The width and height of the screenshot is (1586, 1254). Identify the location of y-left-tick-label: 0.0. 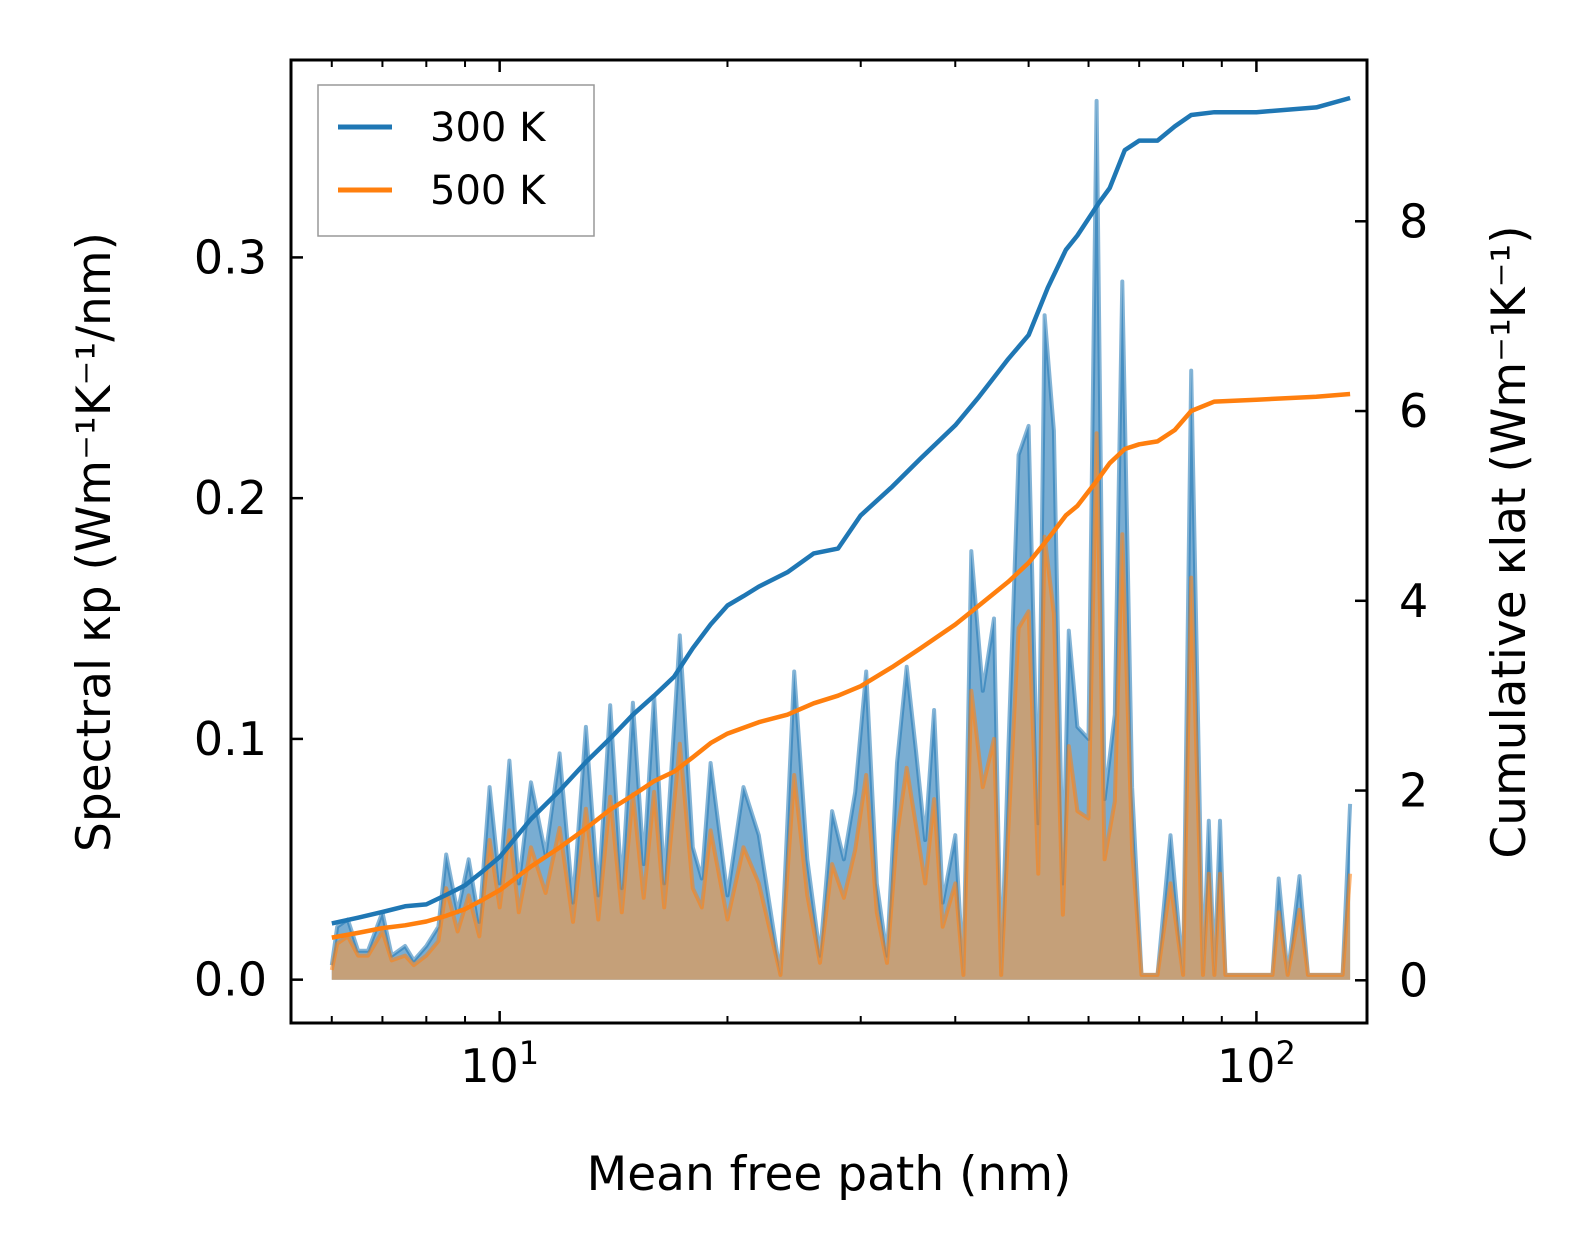
(230, 980).